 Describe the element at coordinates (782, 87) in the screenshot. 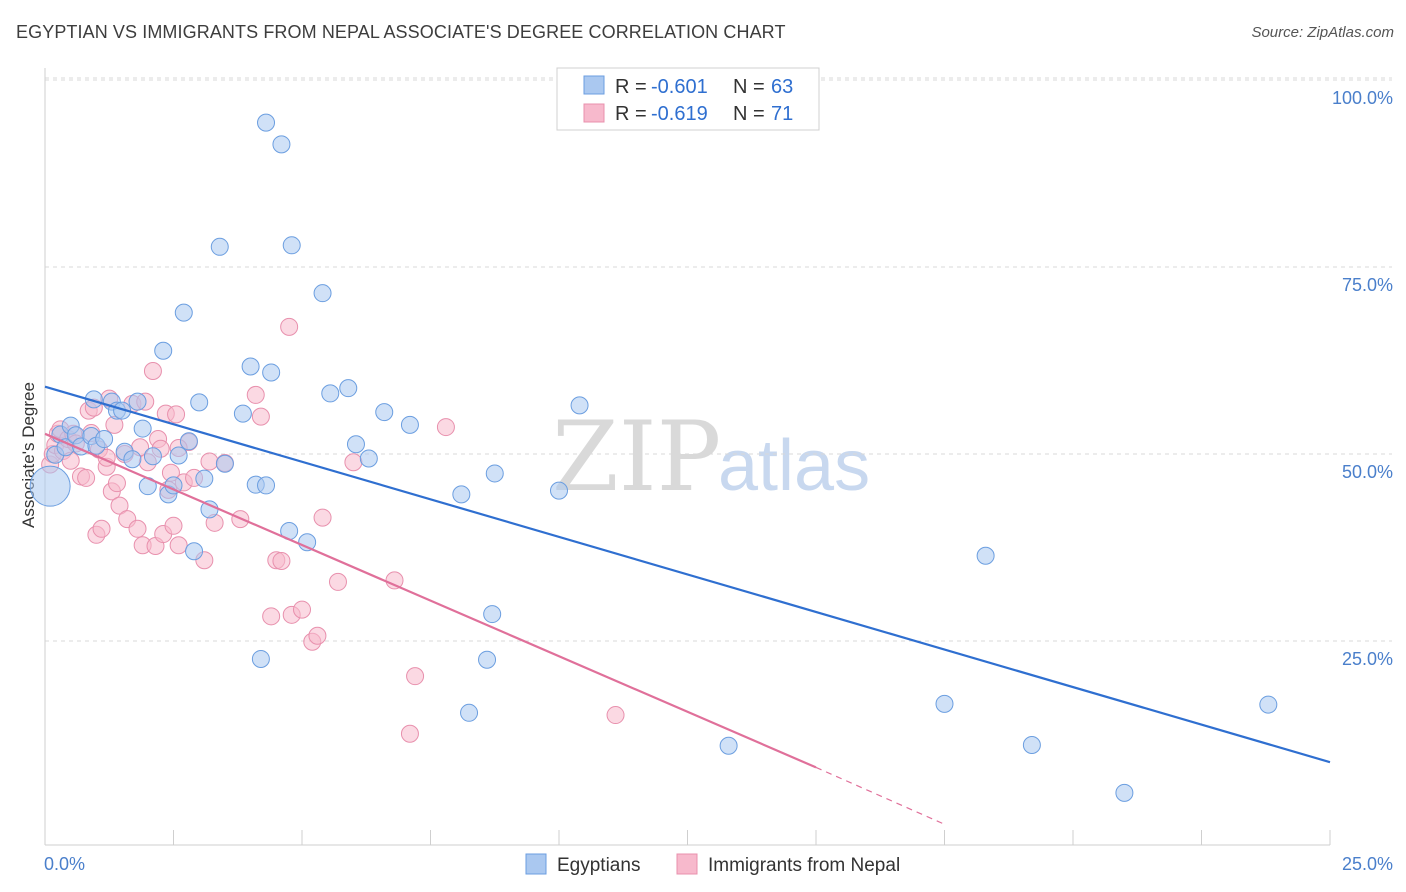

I see `legend-n-value-1: 63` at that location.